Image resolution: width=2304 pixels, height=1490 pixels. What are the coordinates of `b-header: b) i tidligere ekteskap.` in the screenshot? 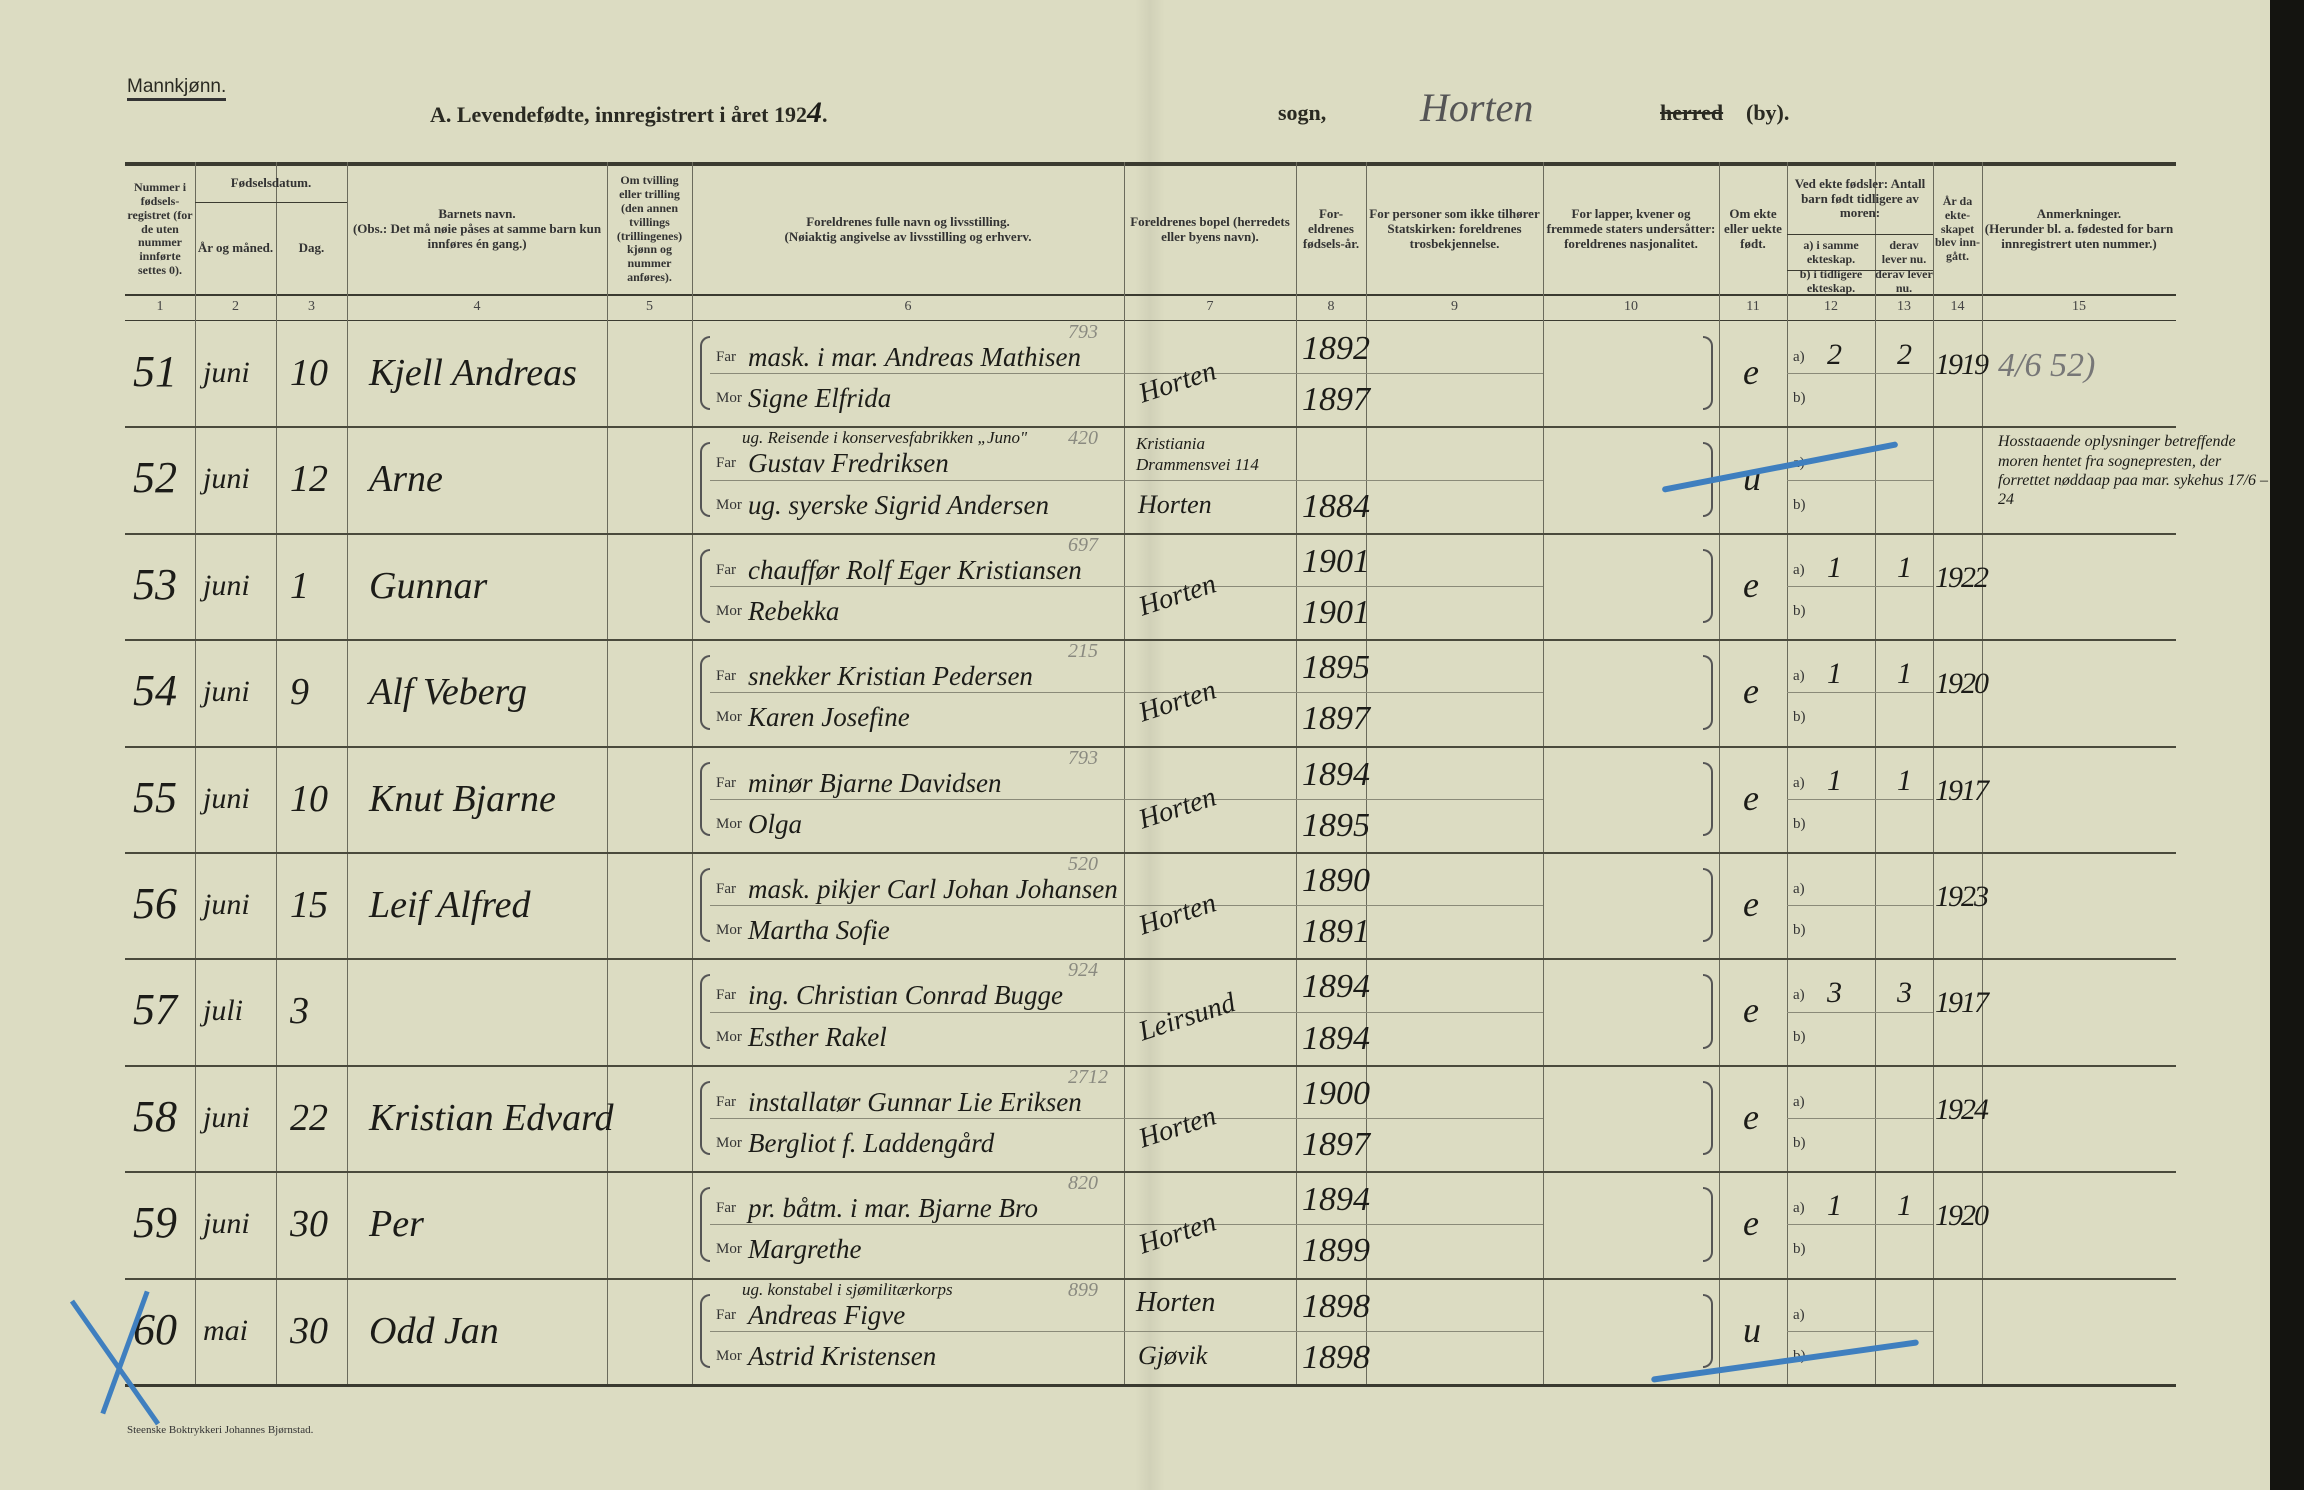 It's located at (1831, 281).